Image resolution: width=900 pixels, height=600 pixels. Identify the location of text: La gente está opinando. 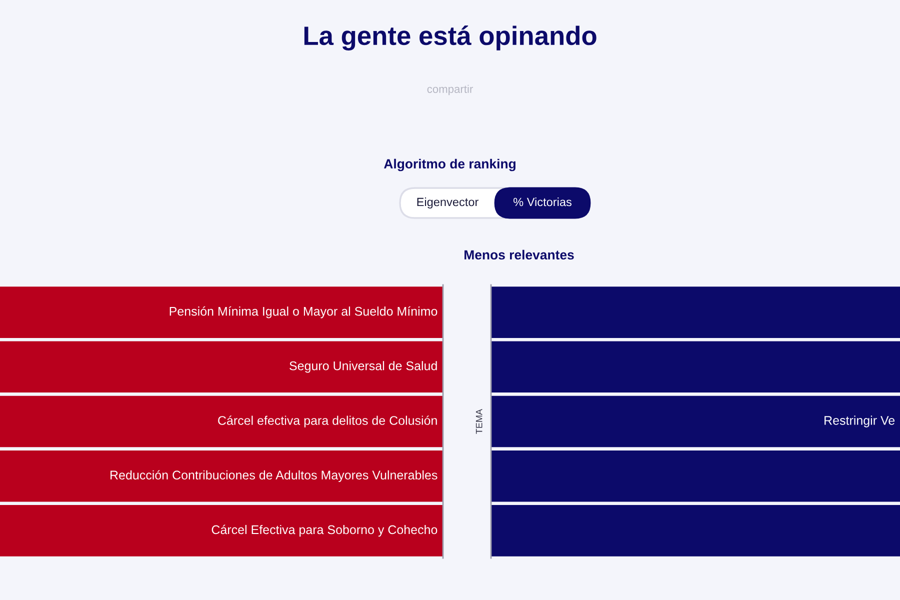
(450, 38).